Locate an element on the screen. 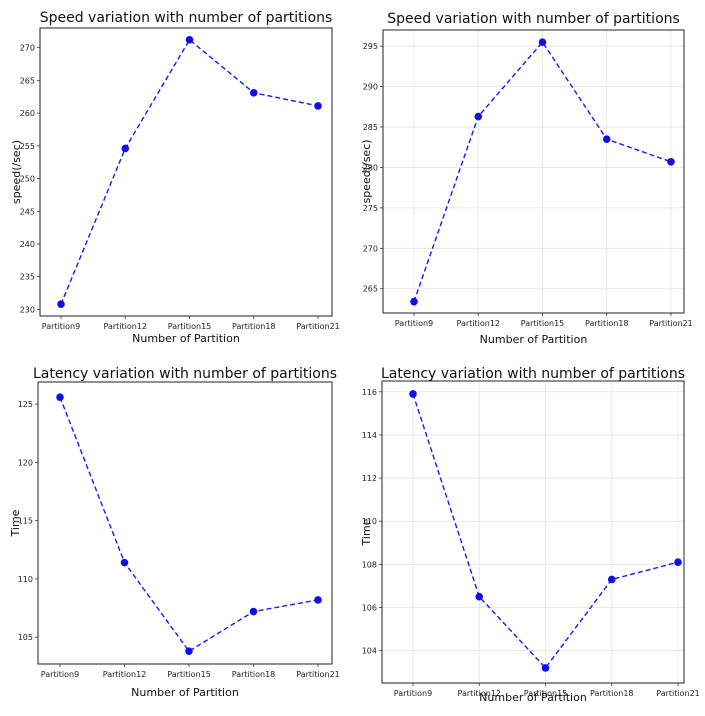  y-tick-label: 285 is located at coordinates (370, 127).